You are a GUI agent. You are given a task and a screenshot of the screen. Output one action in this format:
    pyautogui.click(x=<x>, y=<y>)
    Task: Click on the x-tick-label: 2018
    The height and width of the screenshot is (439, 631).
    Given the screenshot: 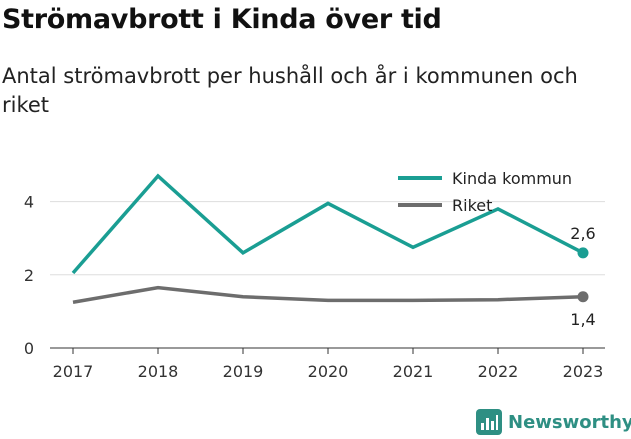 What is the action you would take?
    pyautogui.click(x=158, y=371)
    